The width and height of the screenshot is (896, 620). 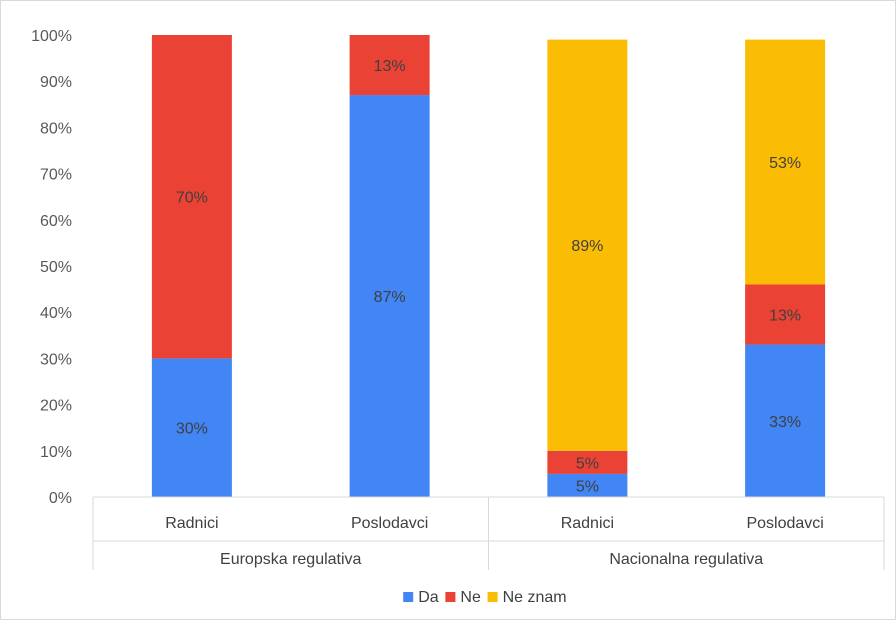 I want to click on x-group-label: Europska regulativa, so click(x=291, y=559).